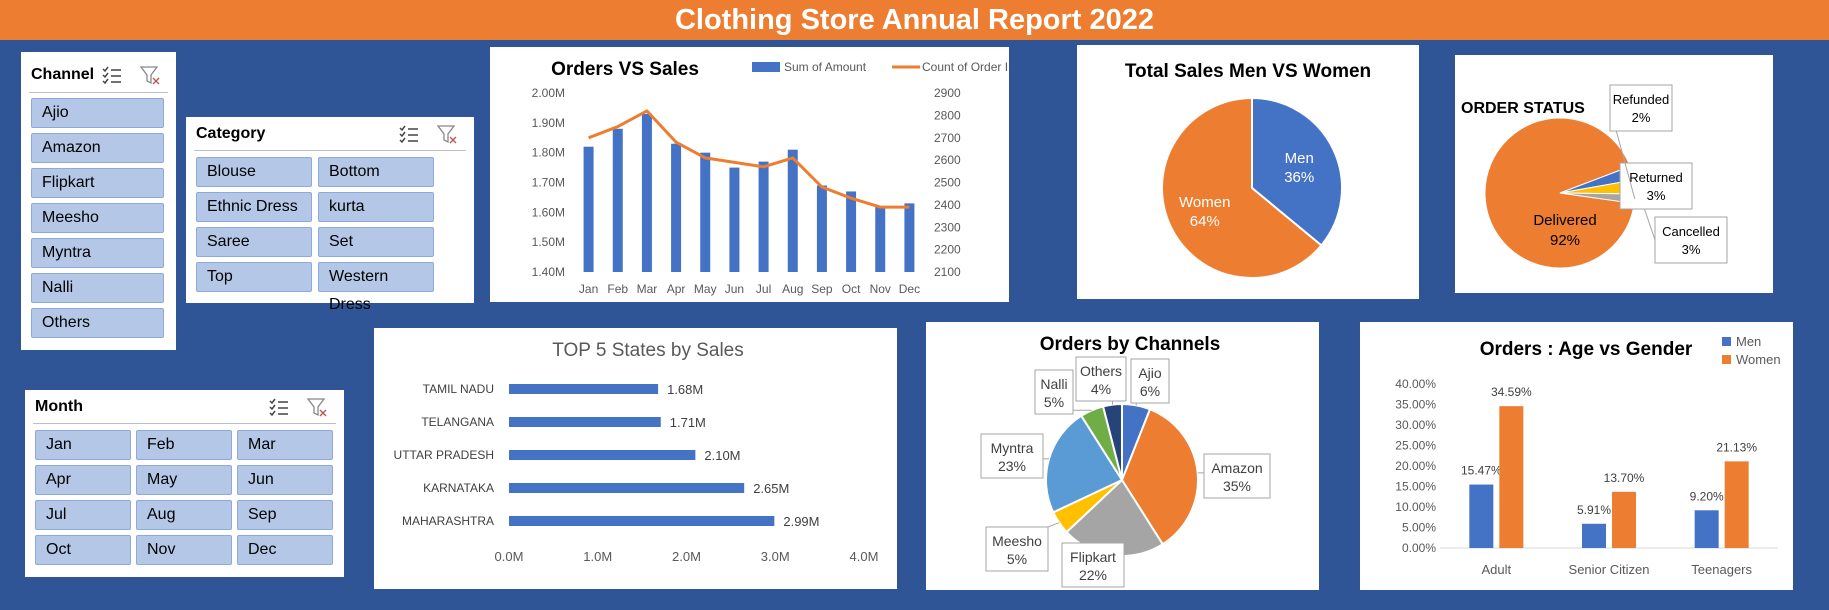 This screenshot has width=1829, height=610. I want to click on y-tick-label: UTTAR PRADESH, so click(444, 455).